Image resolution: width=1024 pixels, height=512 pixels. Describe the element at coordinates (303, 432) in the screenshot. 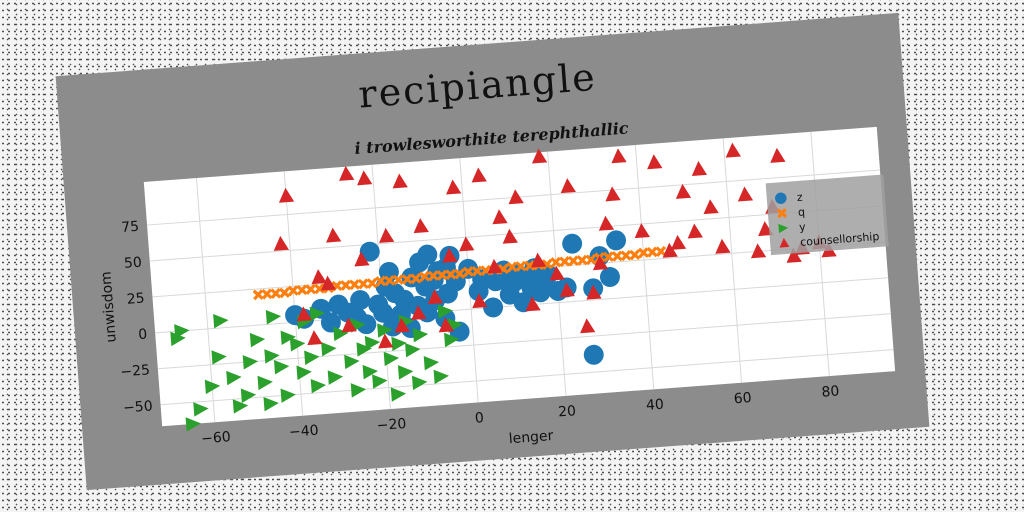

I see `x-tick-label: −40` at that location.